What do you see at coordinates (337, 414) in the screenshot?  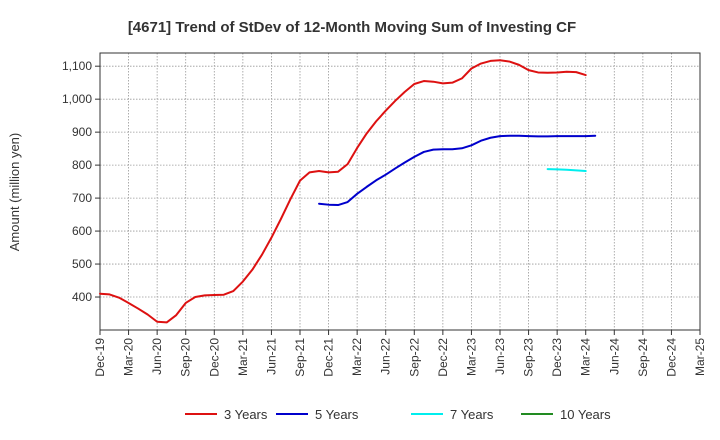 I see `legend-label: 5 Years` at bounding box center [337, 414].